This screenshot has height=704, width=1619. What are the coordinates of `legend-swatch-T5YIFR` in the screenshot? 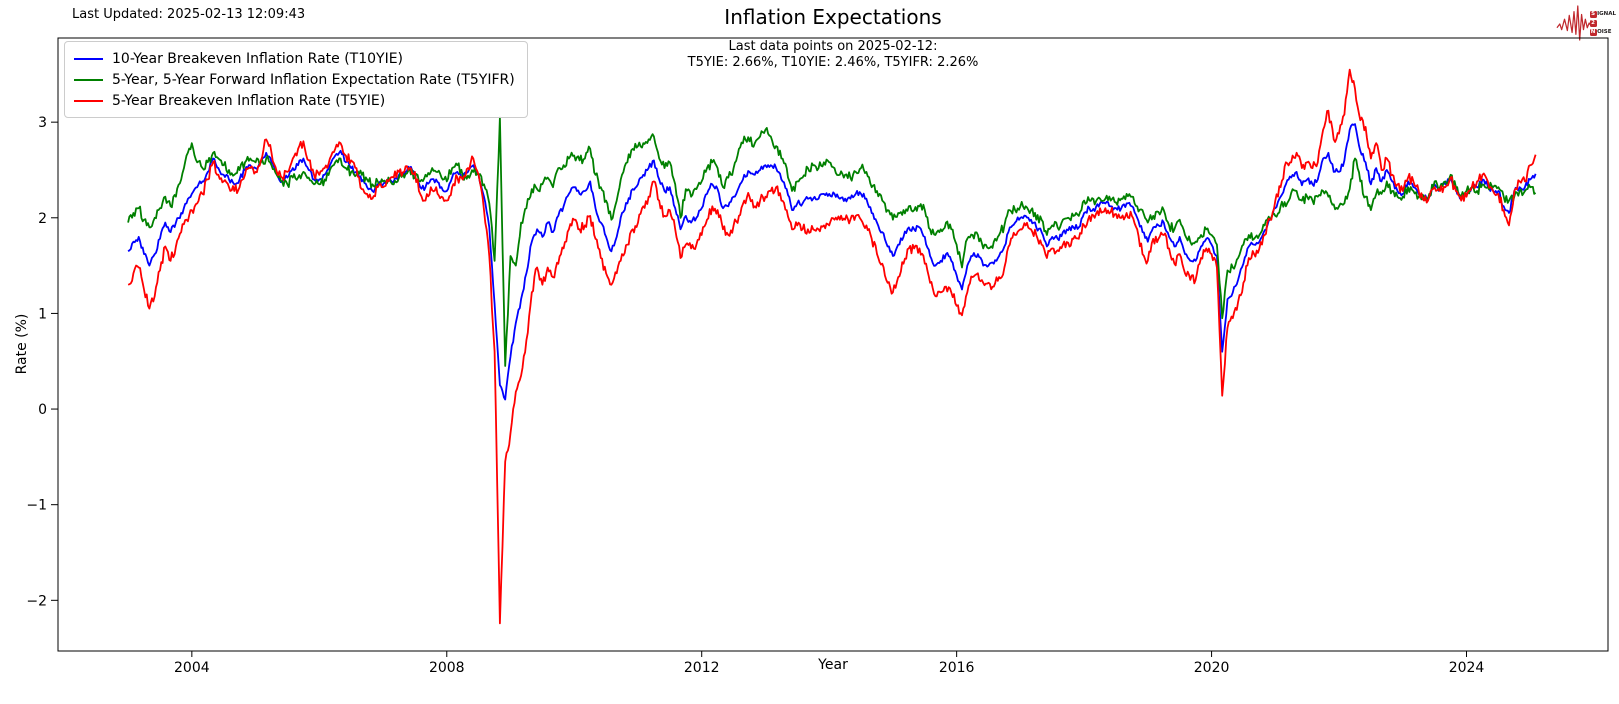 It's located at (88, 79).